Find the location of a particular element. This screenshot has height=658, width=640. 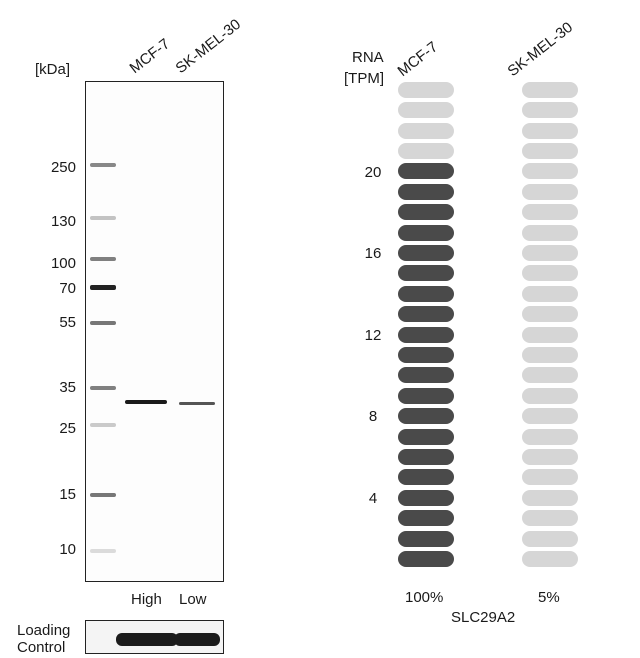

rna-percent-skmel30: 5% is located at coordinates (549, 597).